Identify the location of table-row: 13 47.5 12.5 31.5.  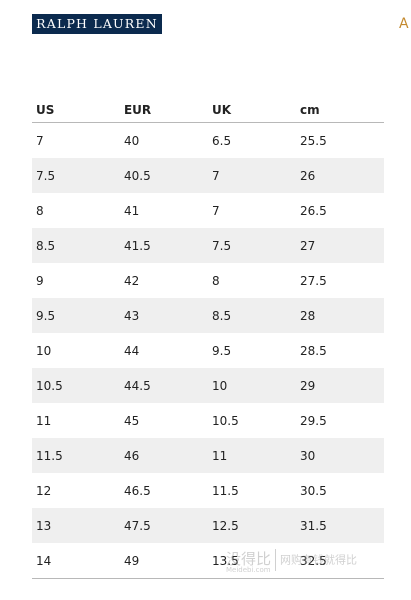
(208, 525).